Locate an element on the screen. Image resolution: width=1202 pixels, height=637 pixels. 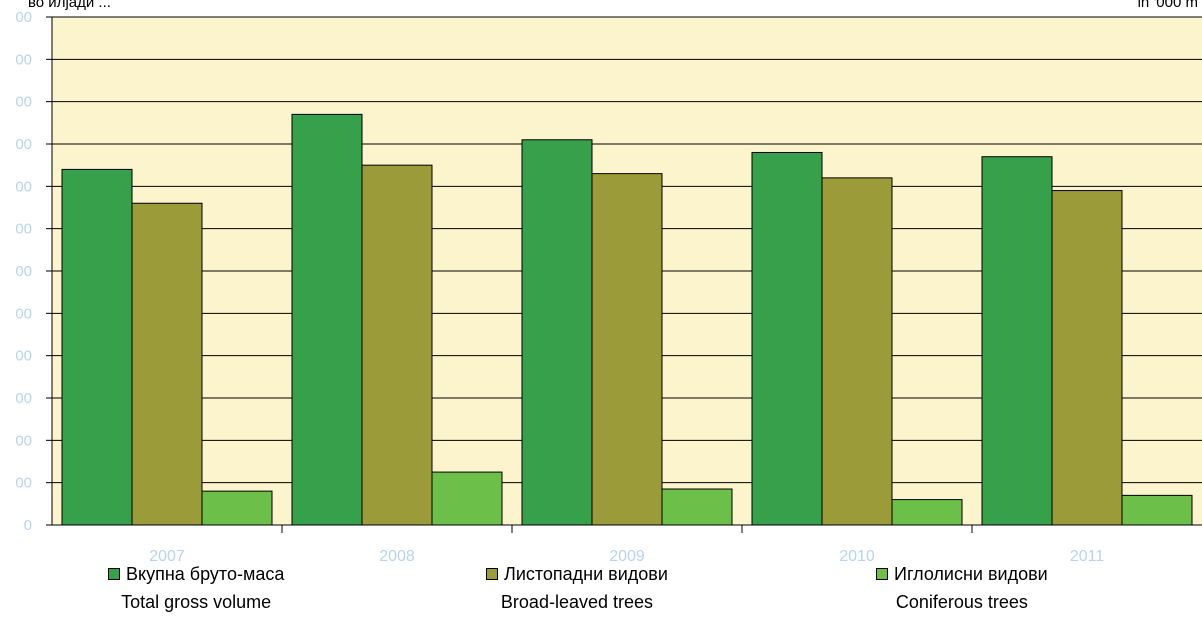
legend-label-mk: Листопадни видови is located at coordinates (586, 574).